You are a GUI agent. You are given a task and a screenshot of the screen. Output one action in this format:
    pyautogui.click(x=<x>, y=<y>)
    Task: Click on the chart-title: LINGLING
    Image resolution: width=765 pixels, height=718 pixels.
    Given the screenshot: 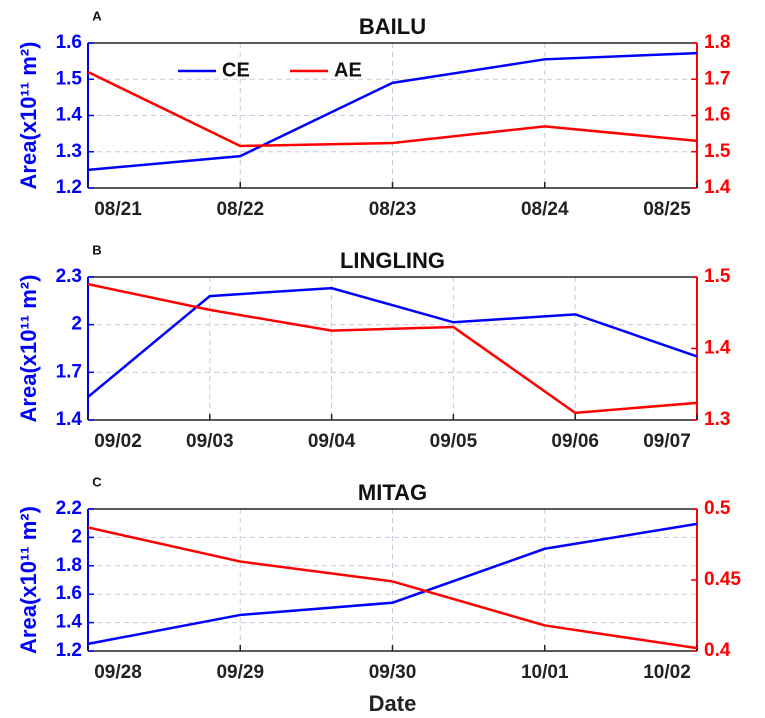 What is the action you would take?
    pyautogui.click(x=392, y=260)
    